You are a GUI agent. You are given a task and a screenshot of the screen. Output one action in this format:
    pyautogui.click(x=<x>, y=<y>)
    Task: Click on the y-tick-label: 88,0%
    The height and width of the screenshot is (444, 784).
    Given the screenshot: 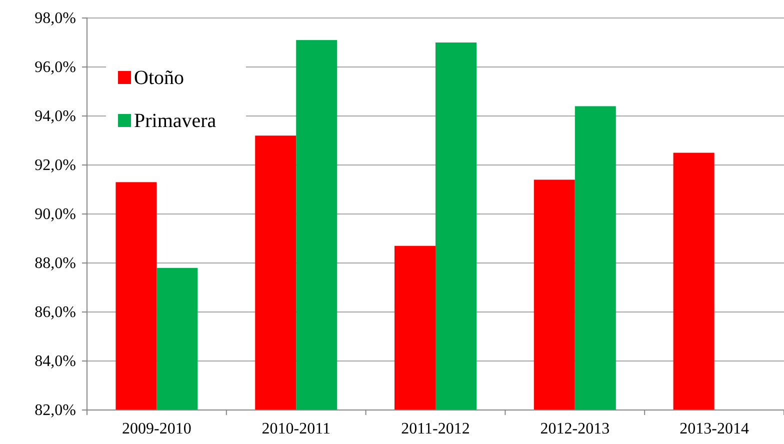 What is the action you would take?
    pyautogui.click(x=55, y=263)
    